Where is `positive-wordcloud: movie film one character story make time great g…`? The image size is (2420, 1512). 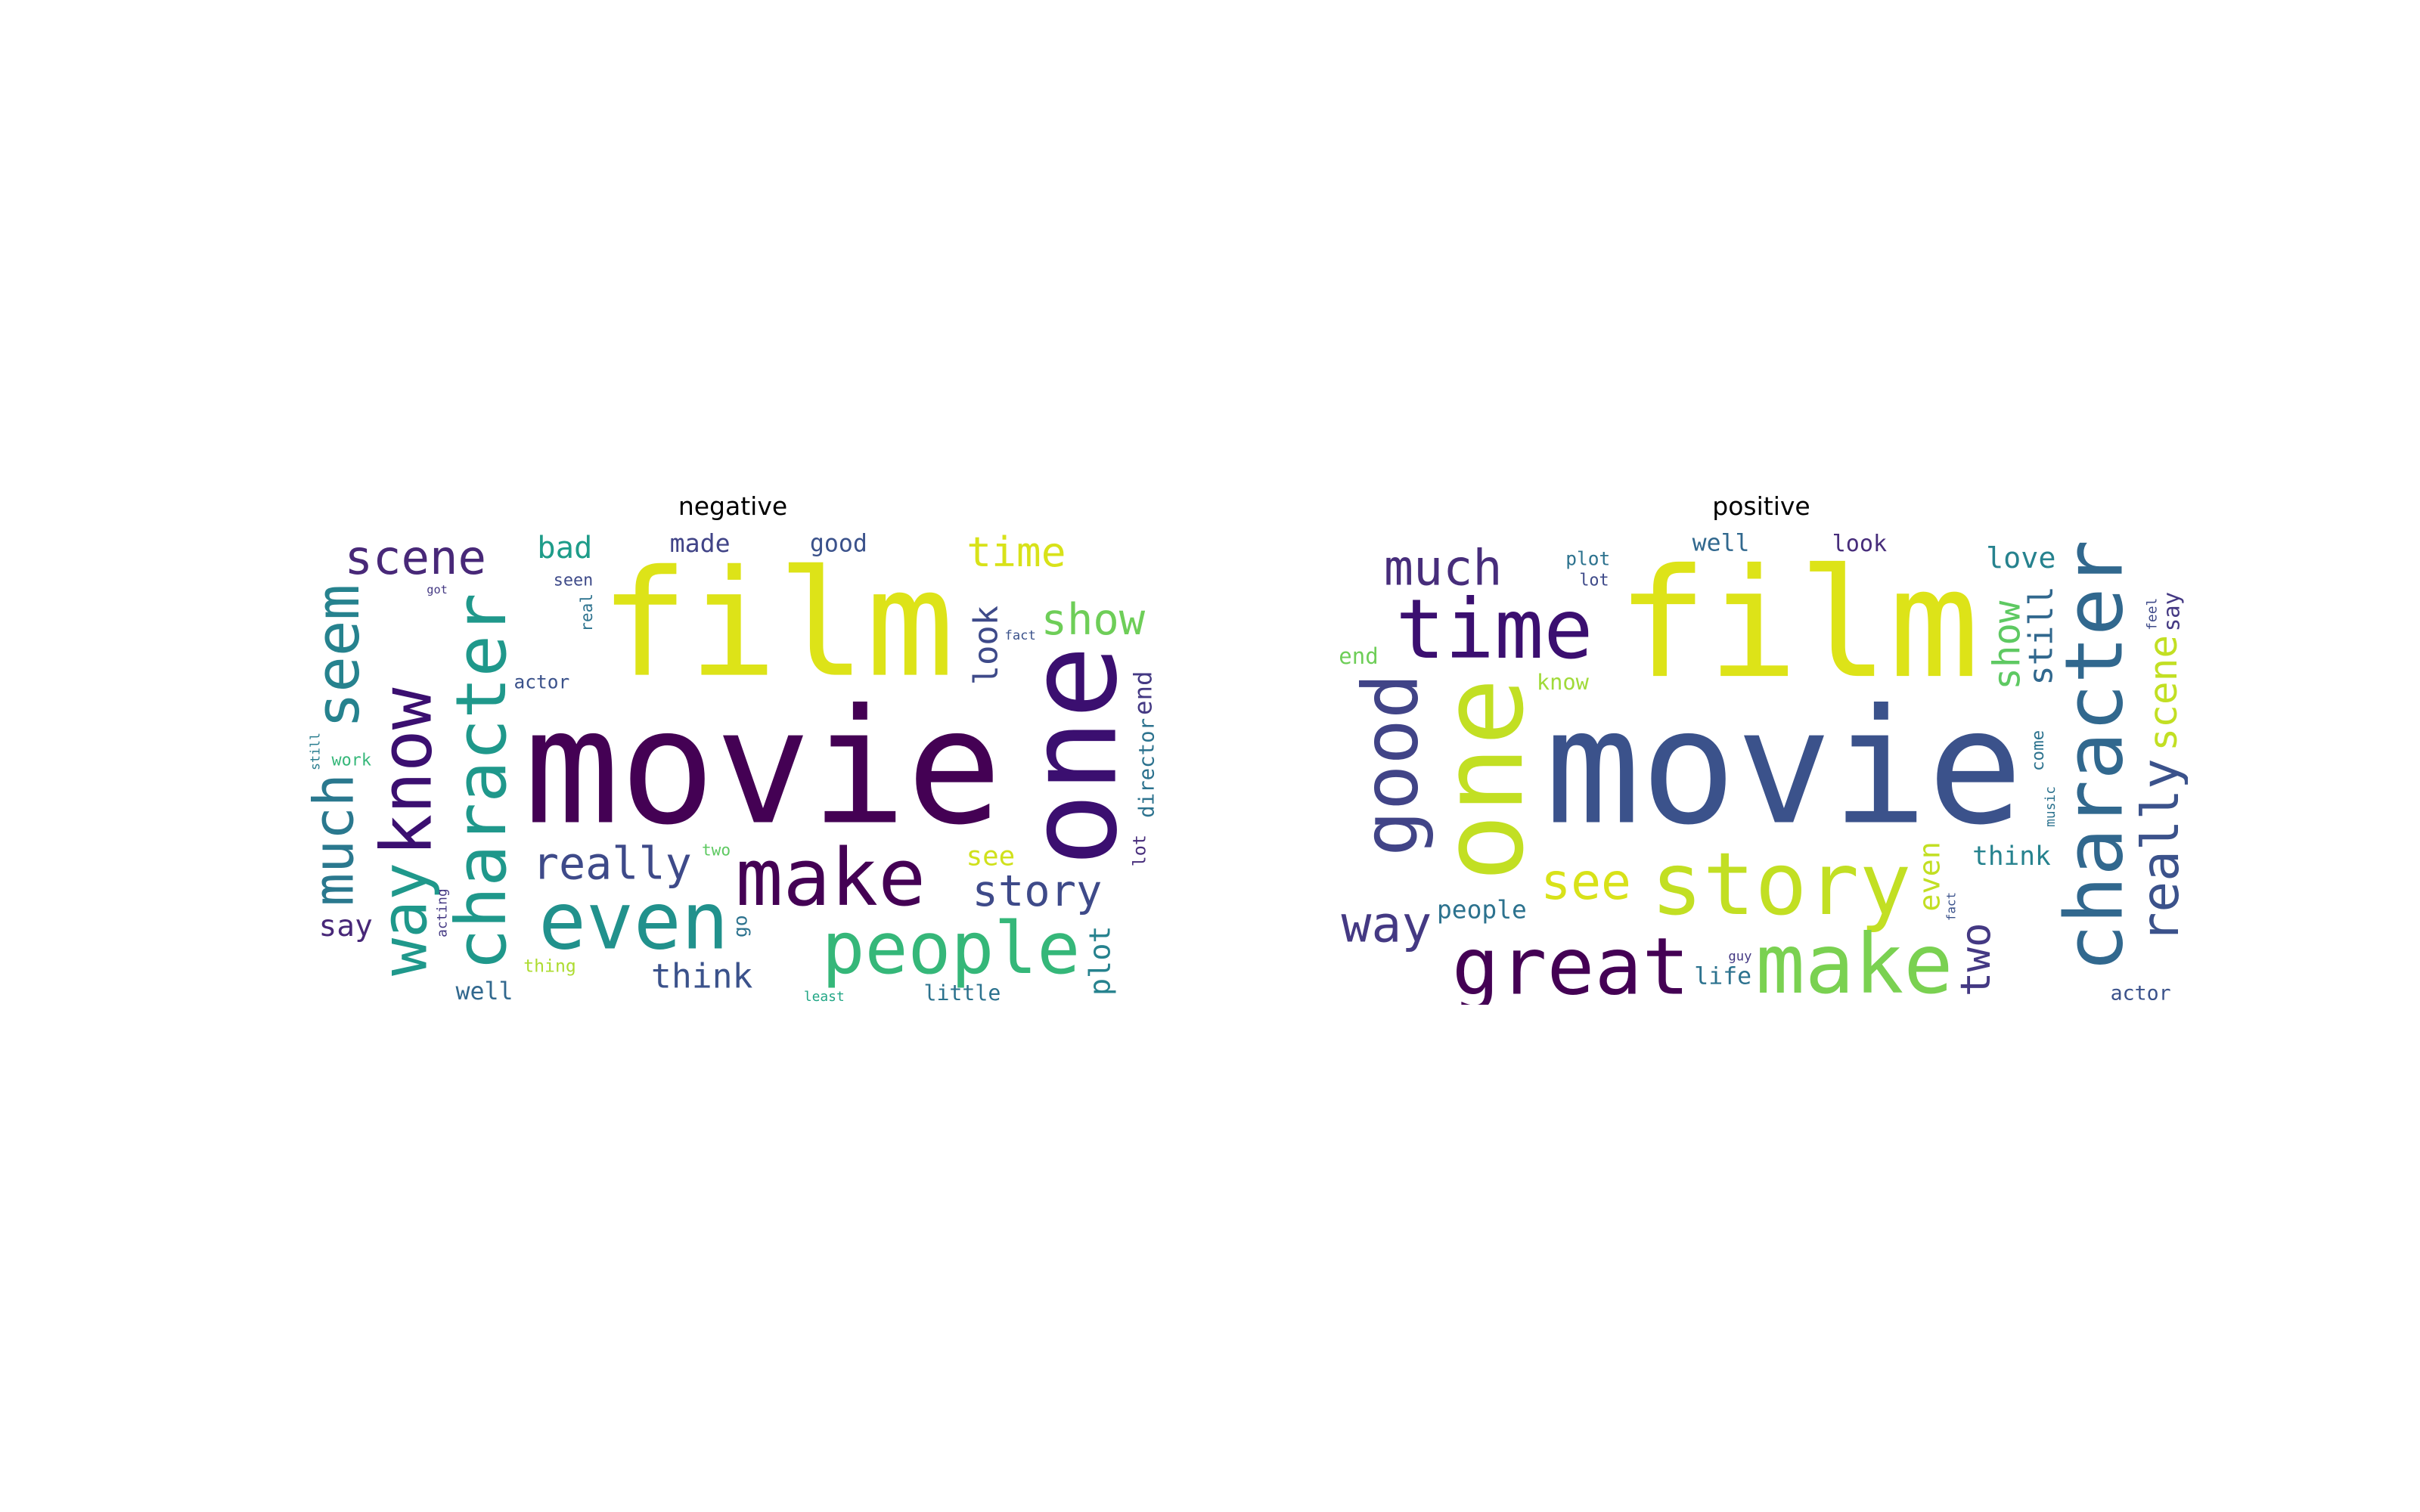 positive-wordcloud: movie film one character story make time great g… is located at coordinates (1761, 767).